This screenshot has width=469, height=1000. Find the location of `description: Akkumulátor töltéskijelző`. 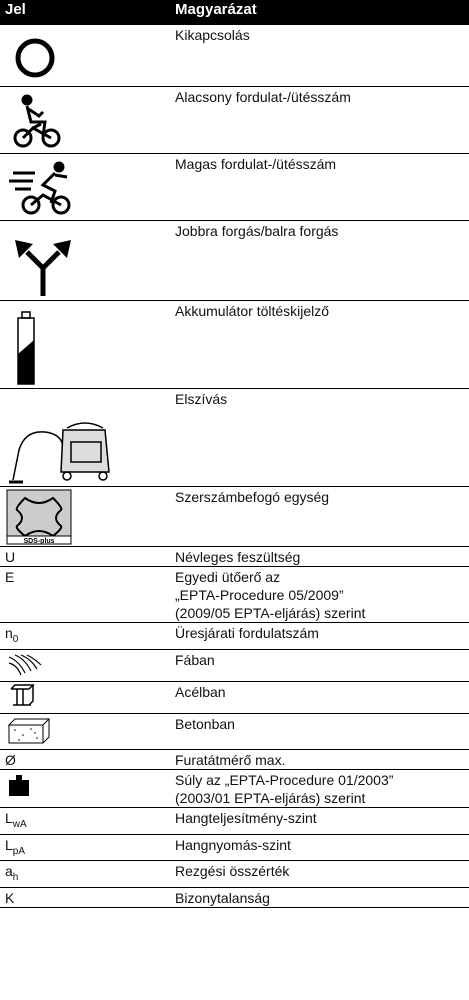

description: Akkumulátor töltéskijelző is located at coordinates (319, 344).